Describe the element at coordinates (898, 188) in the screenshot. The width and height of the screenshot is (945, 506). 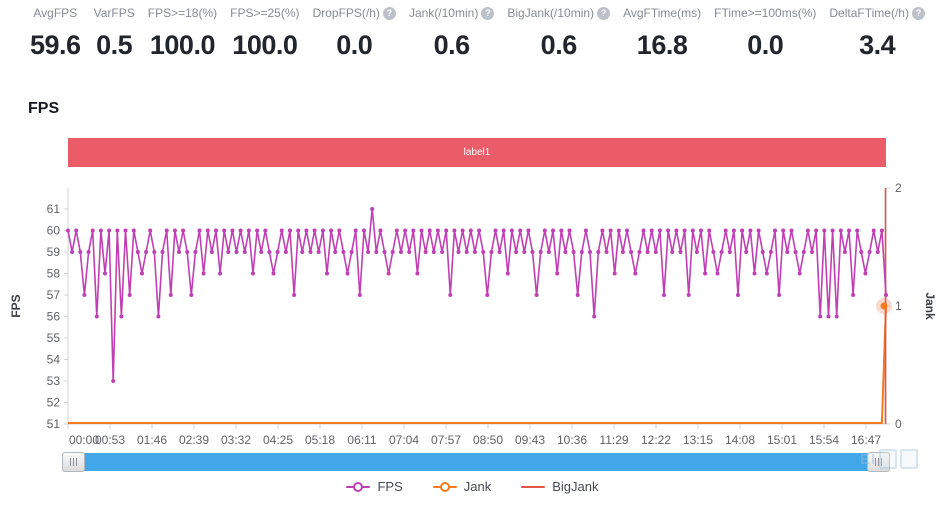
I see `axis-label: 2` at that location.